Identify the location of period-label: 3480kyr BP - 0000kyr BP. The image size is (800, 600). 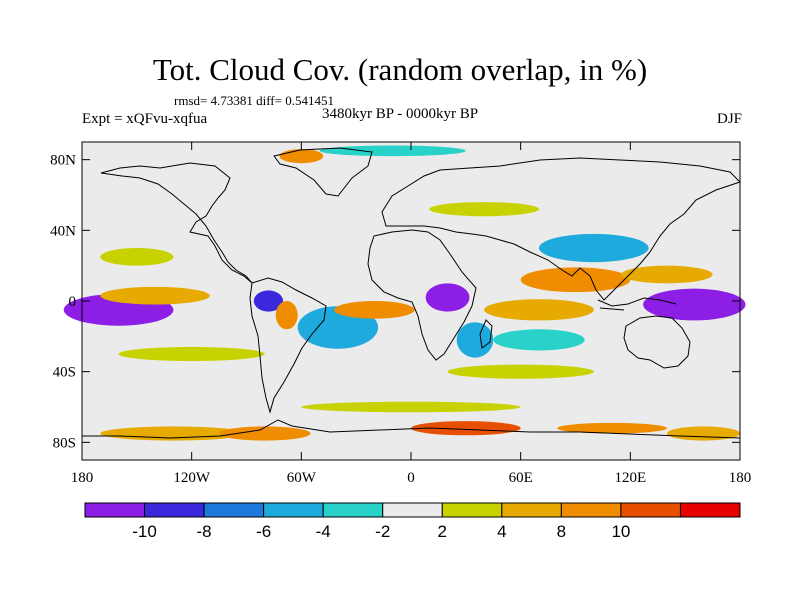
(400, 114).